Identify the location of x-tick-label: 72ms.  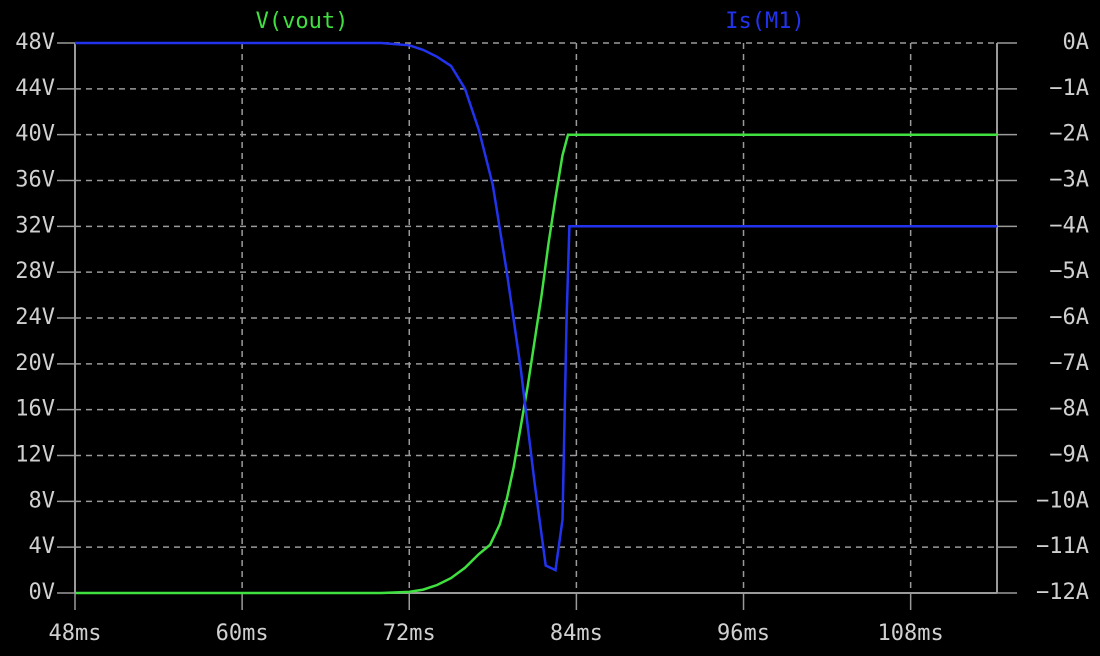
(409, 633).